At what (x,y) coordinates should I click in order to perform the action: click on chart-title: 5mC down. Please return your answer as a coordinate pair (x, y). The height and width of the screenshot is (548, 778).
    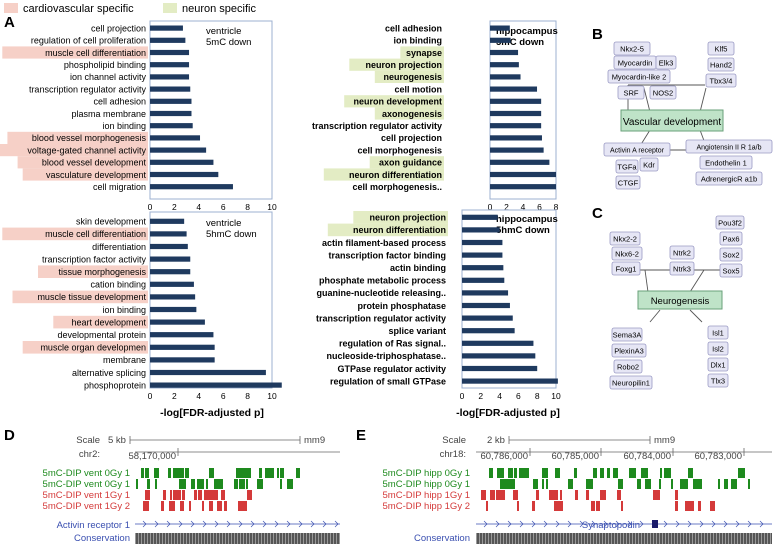
    Looking at the image, I should click on (520, 42).